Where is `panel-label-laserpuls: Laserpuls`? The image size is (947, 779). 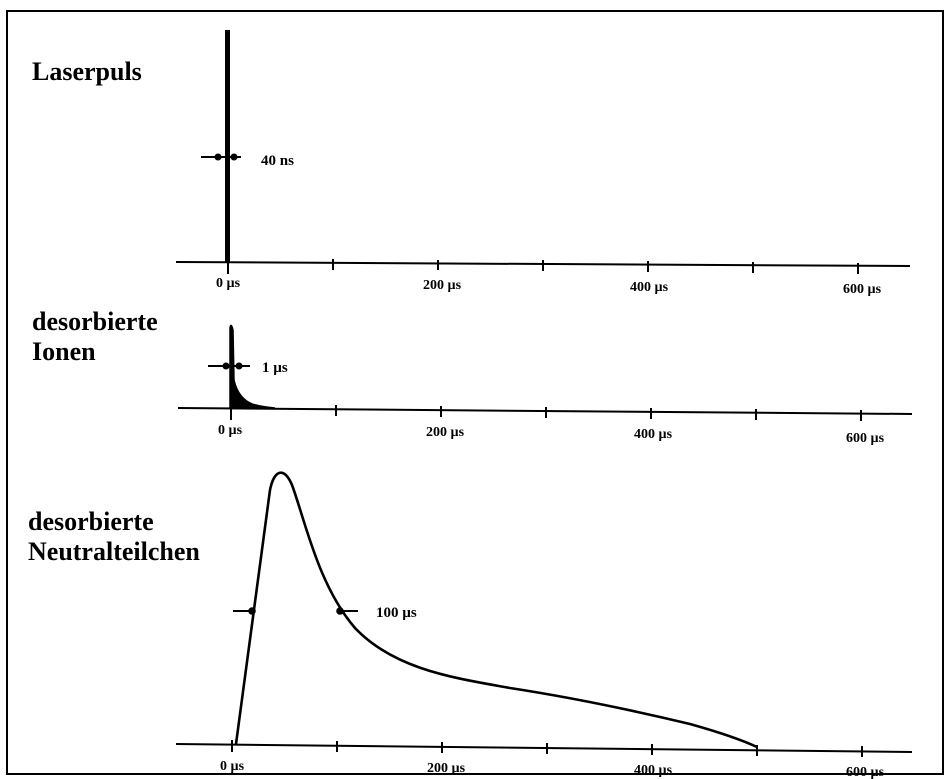 panel-label-laserpuls: Laserpuls is located at coordinates (87, 71).